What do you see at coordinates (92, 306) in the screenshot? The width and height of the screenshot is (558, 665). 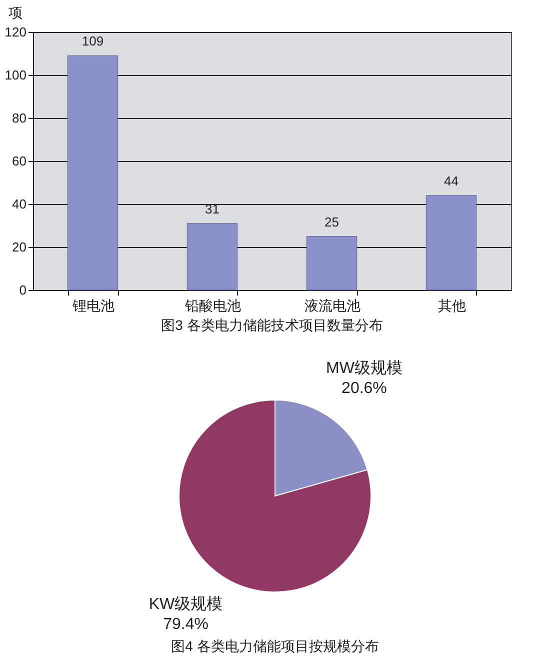 I see `x-tick-label: 锂电池` at bounding box center [92, 306].